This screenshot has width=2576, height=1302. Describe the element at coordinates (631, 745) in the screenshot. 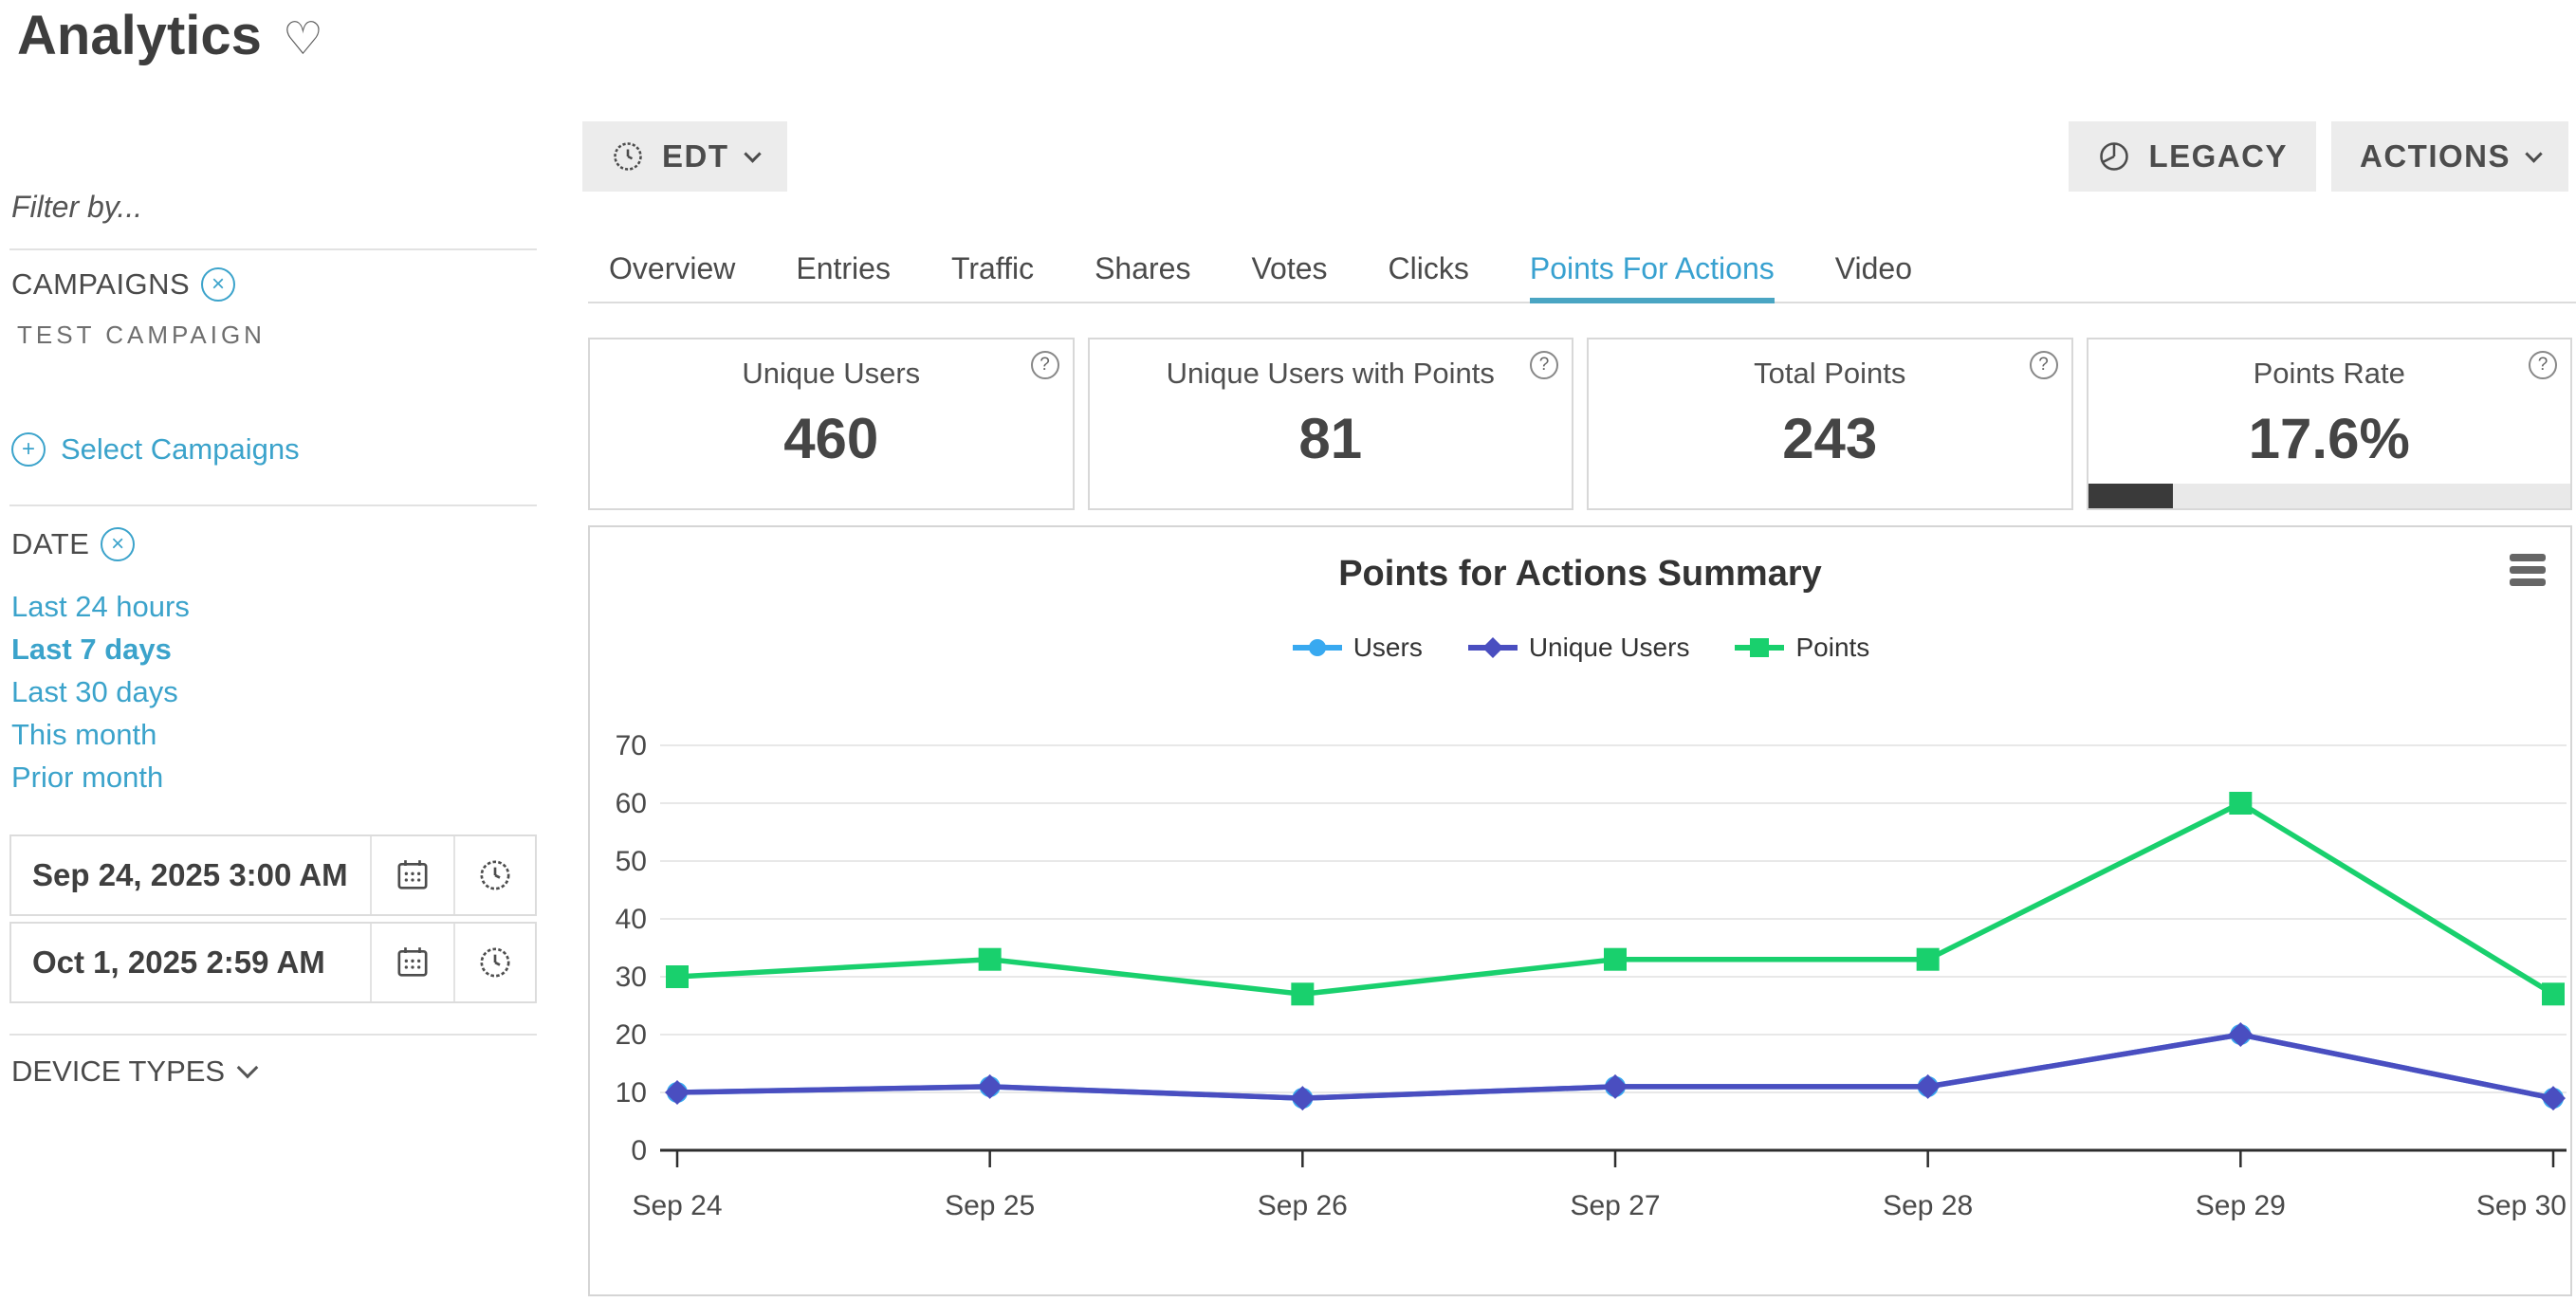

I see `y-tick-label: 70` at that location.